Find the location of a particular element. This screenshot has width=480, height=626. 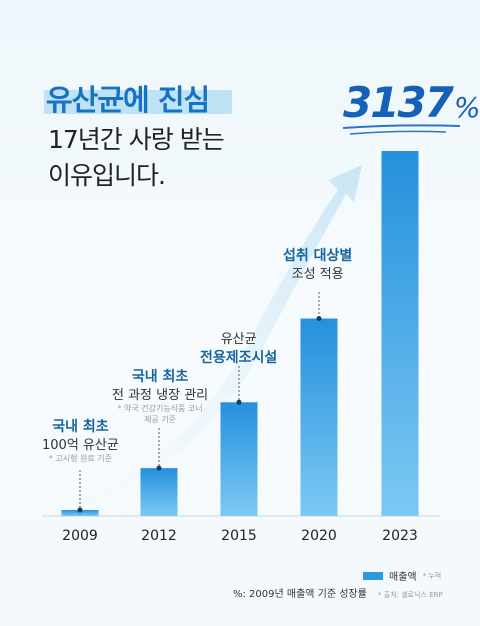

annotation-text: 100억 유산균 is located at coordinates (80, 445).